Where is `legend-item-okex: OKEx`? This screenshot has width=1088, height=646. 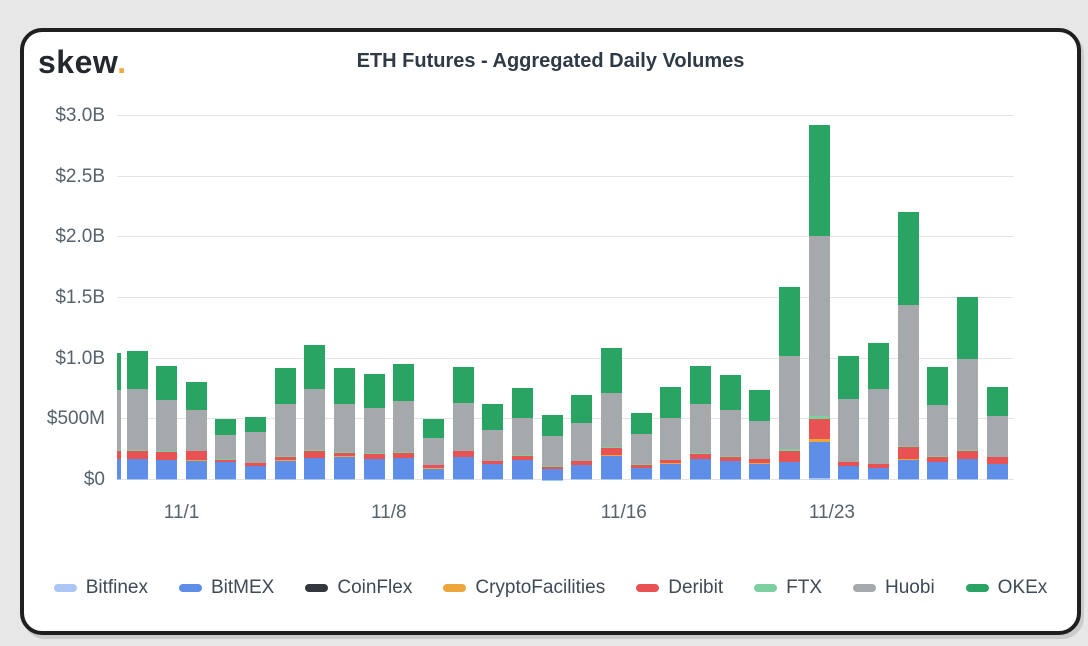
legend-item-okex: OKEx is located at coordinates (1006, 588).